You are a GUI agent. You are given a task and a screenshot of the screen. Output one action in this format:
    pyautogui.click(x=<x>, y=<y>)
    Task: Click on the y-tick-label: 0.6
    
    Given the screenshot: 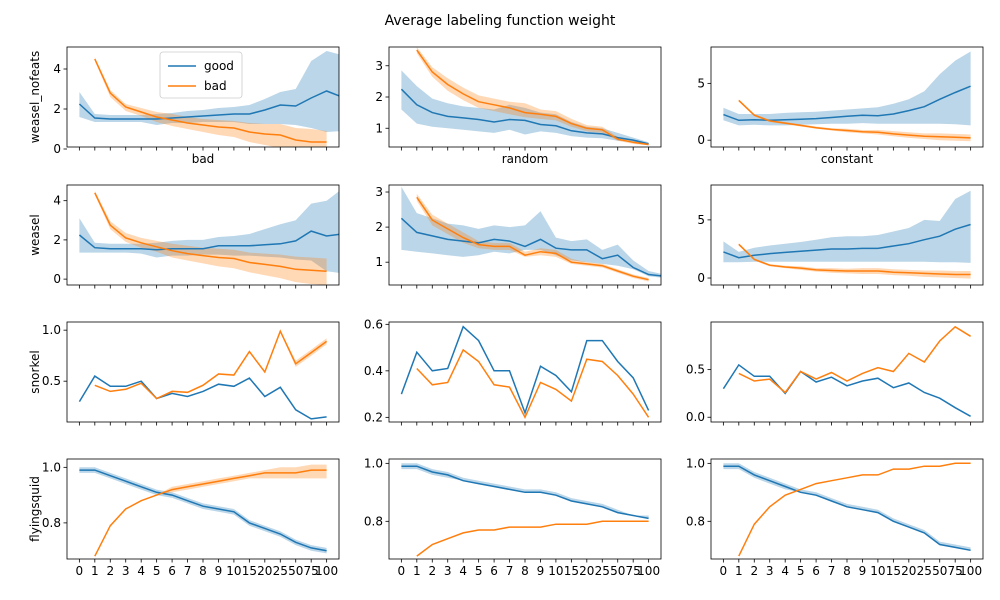 What is the action you would take?
    pyautogui.click(x=373, y=324)
    